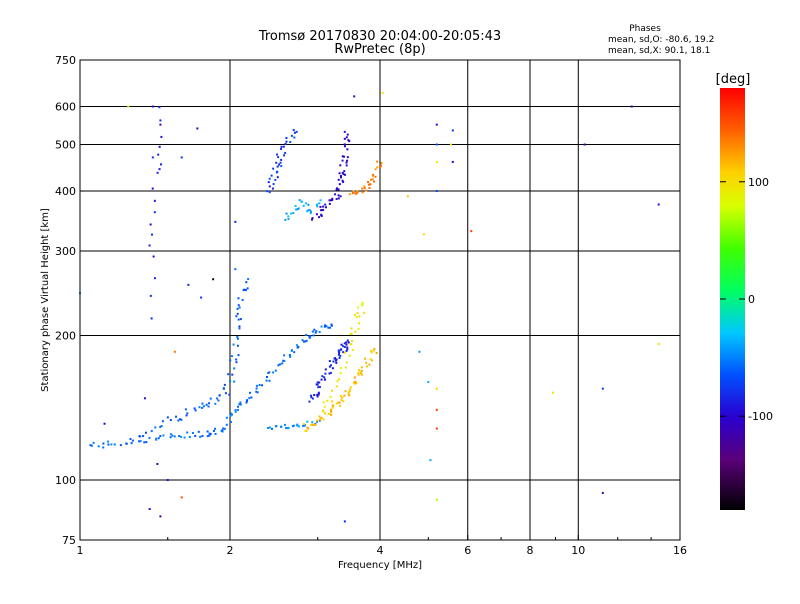 This screenshot has width=800, height=604. I want to click on colorbar-label: [deg], so click(733, 79).